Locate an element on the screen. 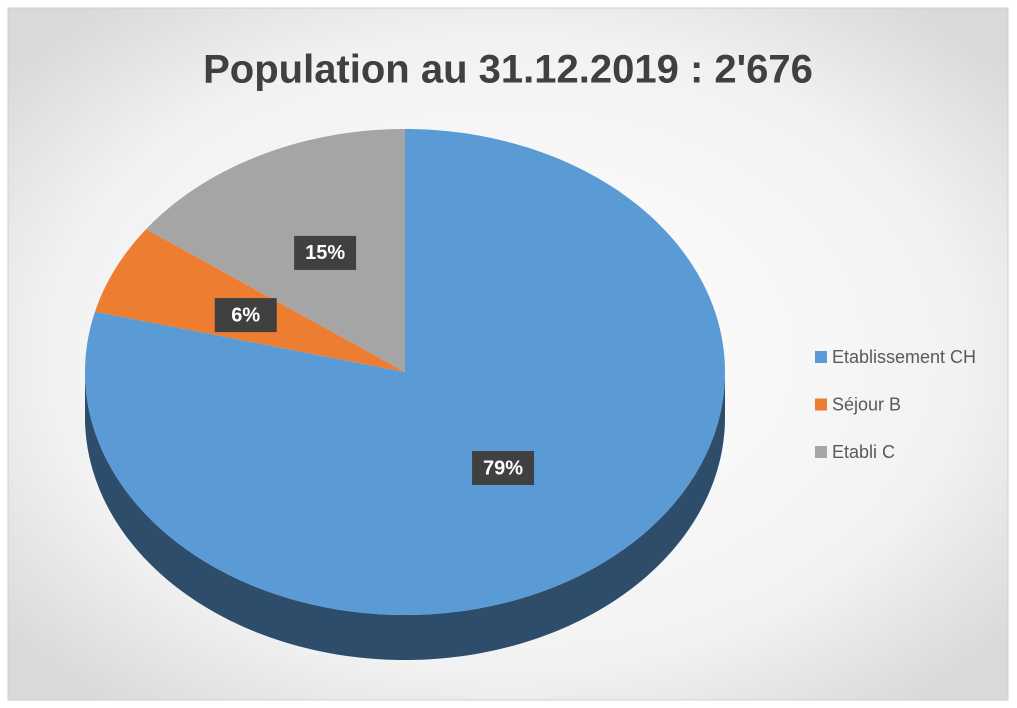 This screenshot has width=1017, height=708. legend-label: Etablissement CH is located at coordinates (904, 357).